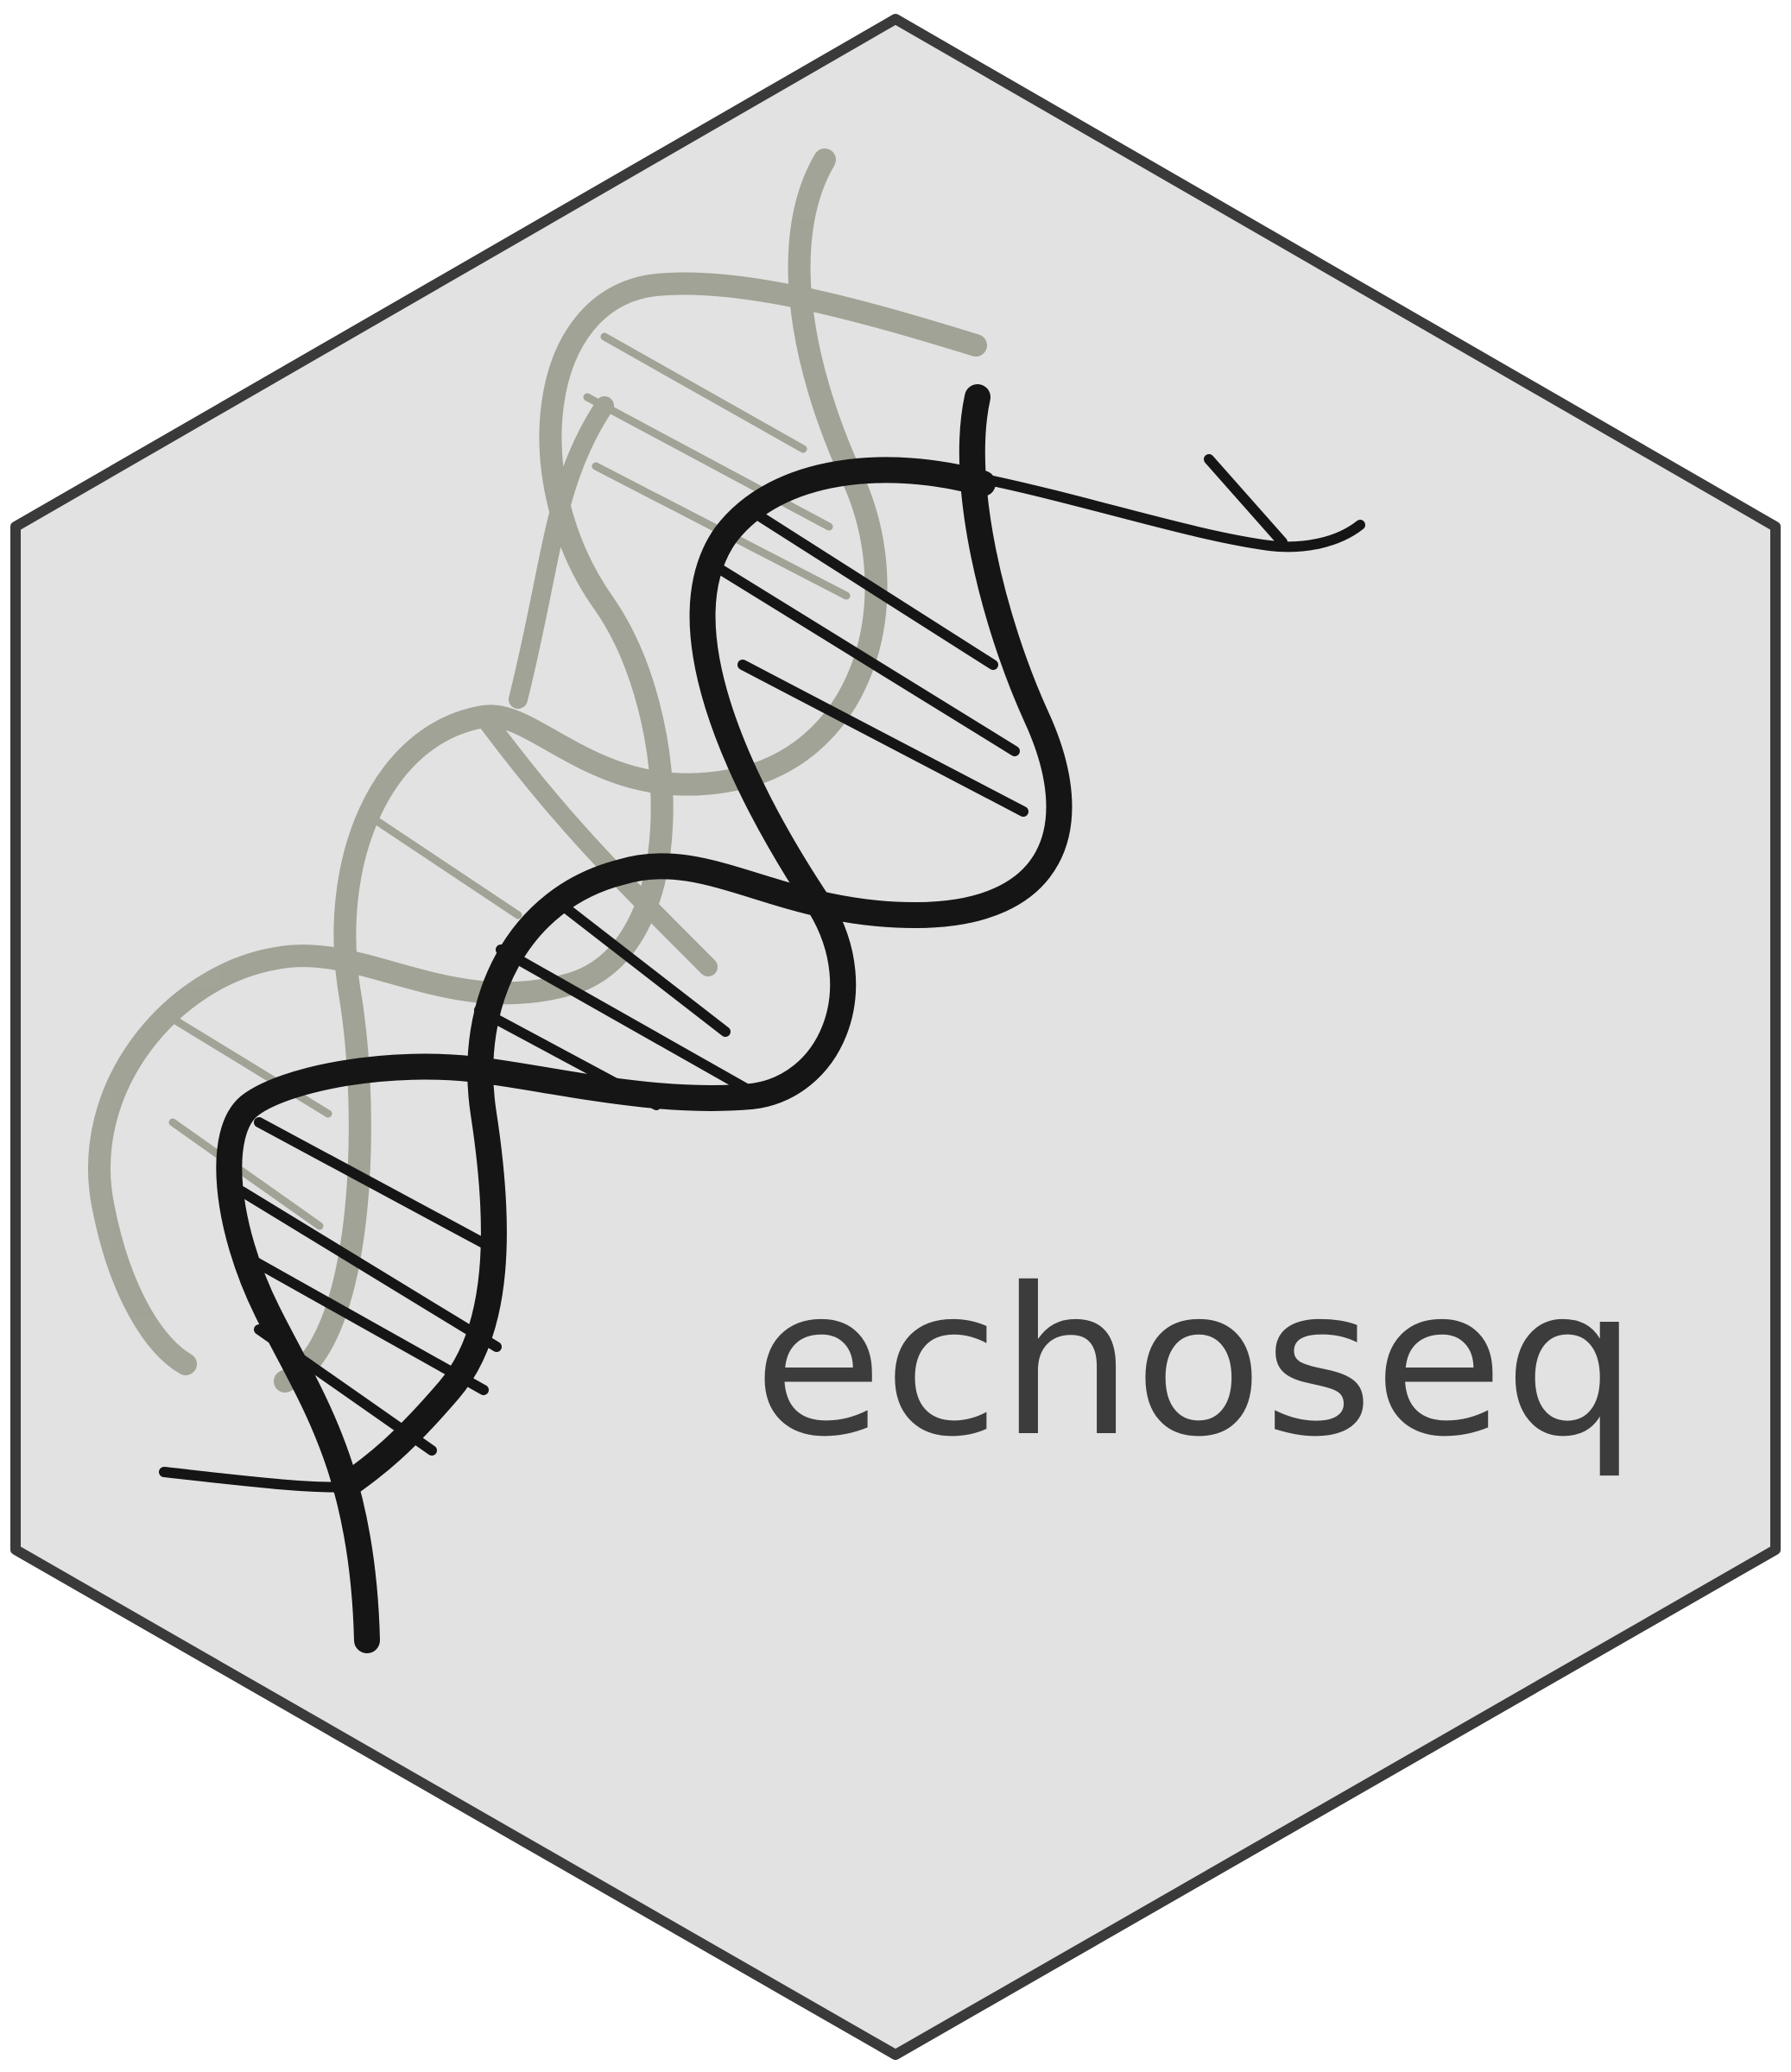 The image size is (1791, 2072). Describe the element at coordinates (1172, 513) in the screenshot. I see `front-strand-tail` at that location.